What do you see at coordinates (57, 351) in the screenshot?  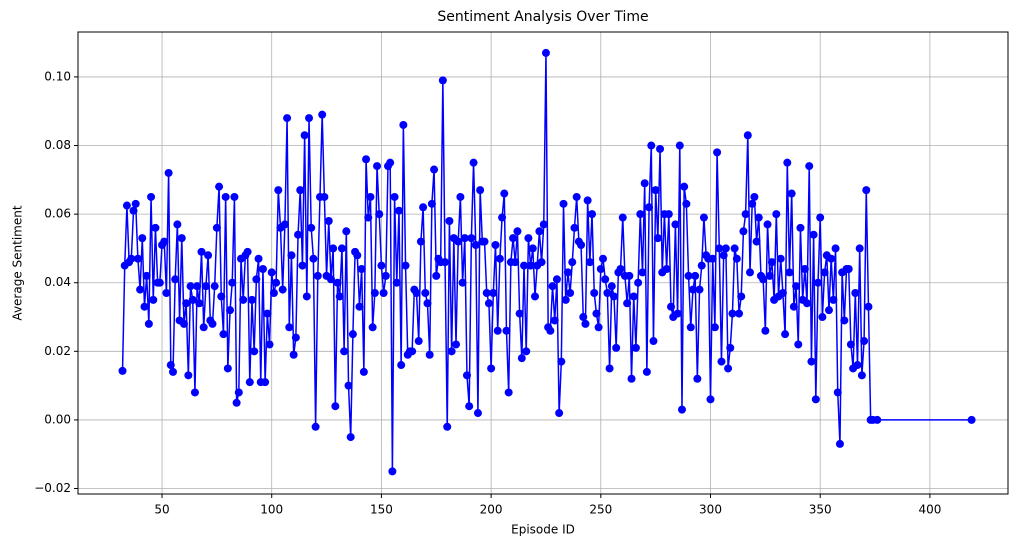 I see `y-tick-label: 0.02` at bounding box center [57, 351].